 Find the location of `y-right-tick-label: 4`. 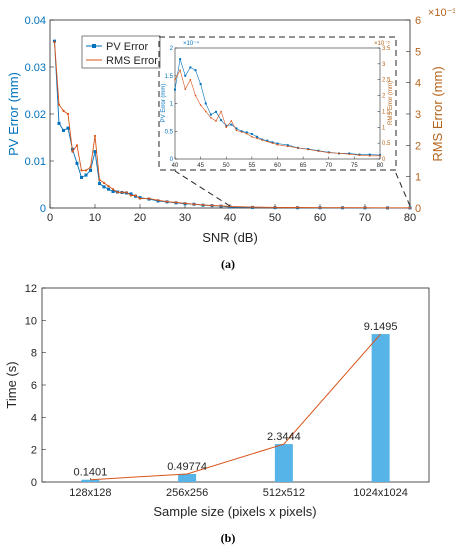

y-right-tick-label: 4 is located at coordinates (418, 84).